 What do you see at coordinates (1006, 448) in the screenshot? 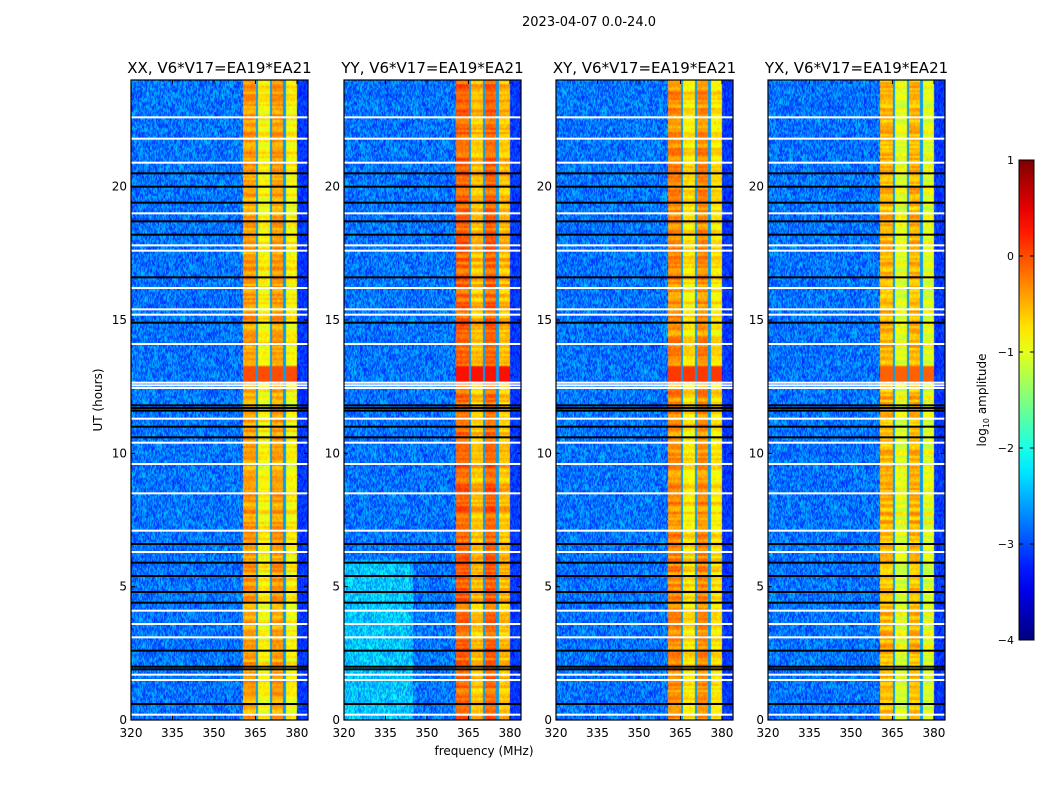
I see `colorbar-tick-label: −2` at bounding box center [1006, 448].